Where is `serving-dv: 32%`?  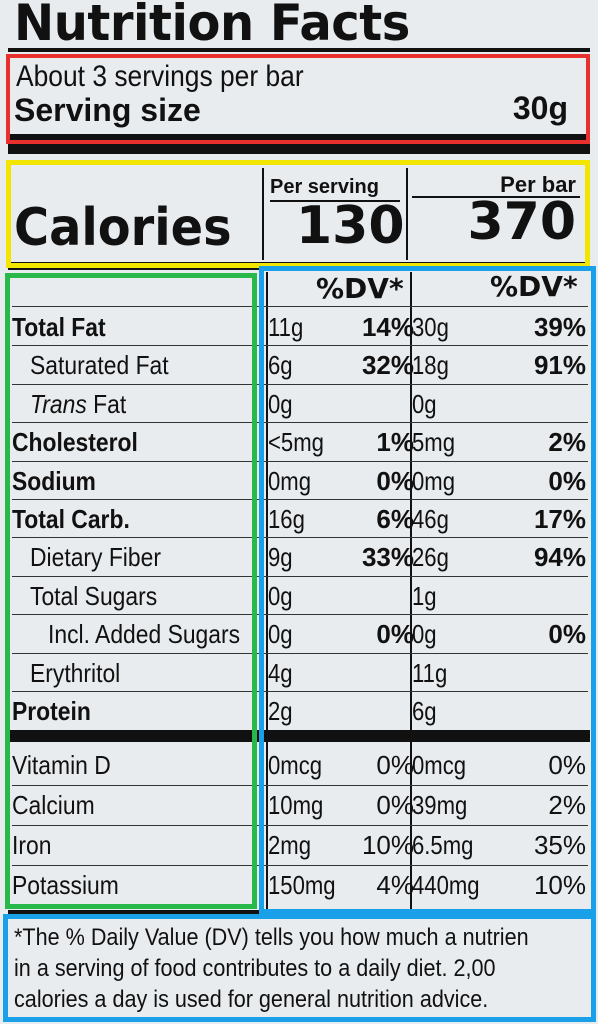
serving-dv: 32% is located at coordinates (387, 365).